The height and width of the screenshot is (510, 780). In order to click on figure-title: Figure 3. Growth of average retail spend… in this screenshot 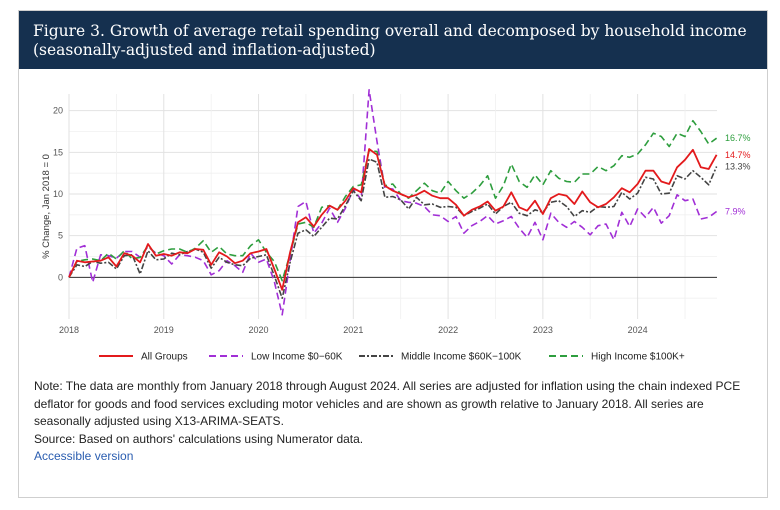, I will do `click(390, 40)`.